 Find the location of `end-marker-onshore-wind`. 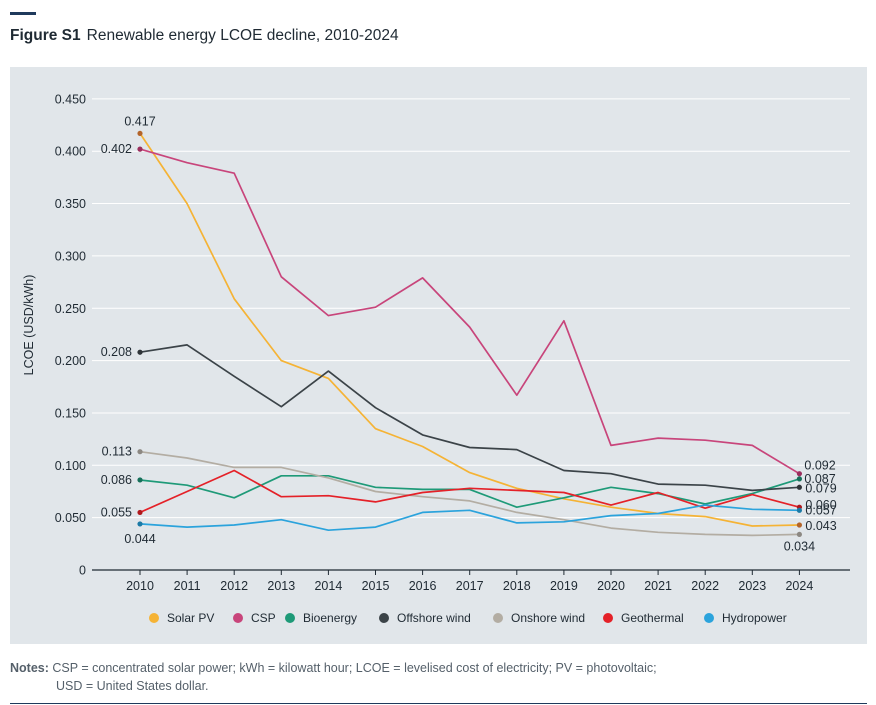

end-marker-onshore-wind is located at coordinates (799, 534).